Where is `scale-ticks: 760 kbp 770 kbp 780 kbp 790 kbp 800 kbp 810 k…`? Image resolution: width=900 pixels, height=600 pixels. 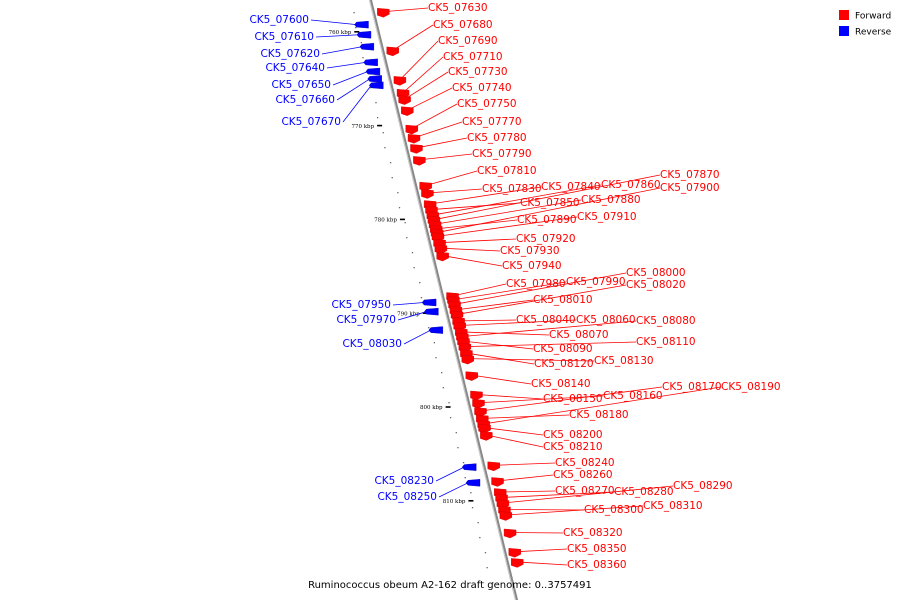
scale-ticks: 760 kbp 770 kbp 780 kbp 790 kbp 800 kbp 810 k… is located at coordinates (401, 267).